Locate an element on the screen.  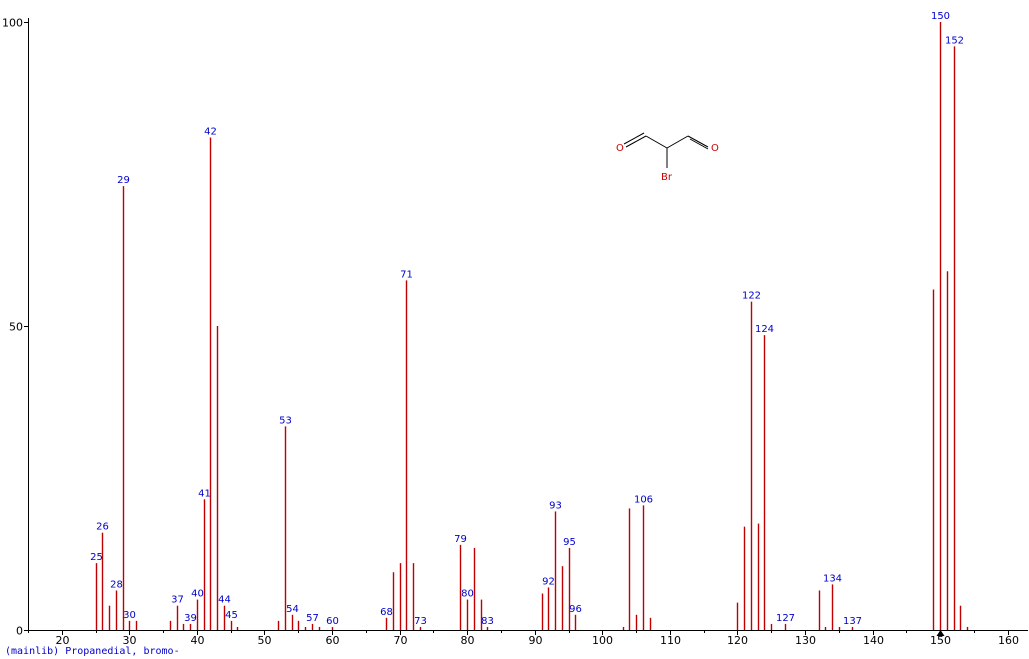
peak-label-42: 42 is located at coordinates (210, 132).